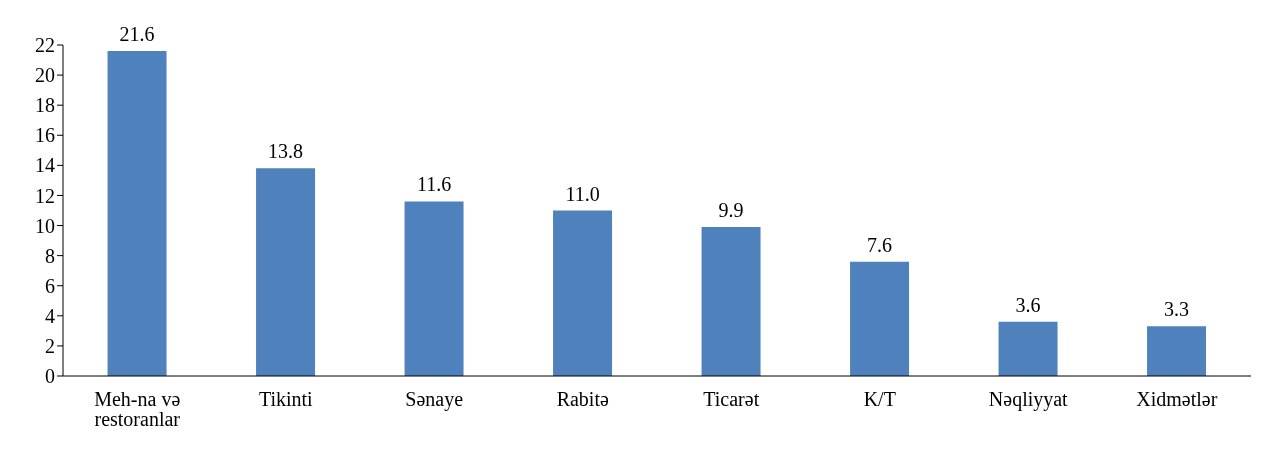  I want to click on data-label: 3.6, so click(1028, 304).